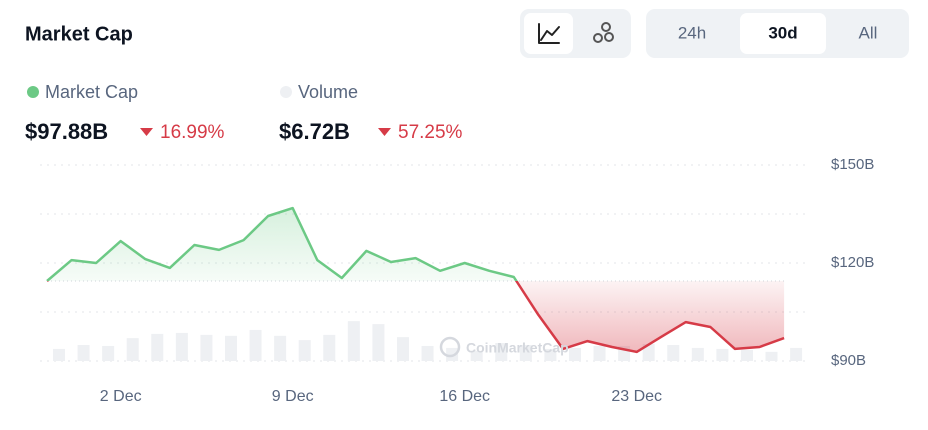 The image size is (928, 430). I want to click on y-tick-label: $90B, so click(848, 360).